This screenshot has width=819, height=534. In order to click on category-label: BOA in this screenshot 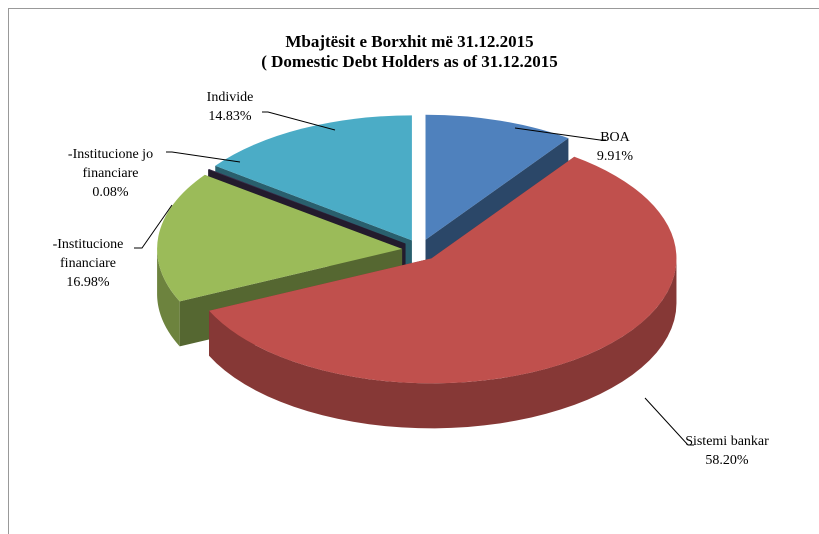, I will do `click(615, 137)`.